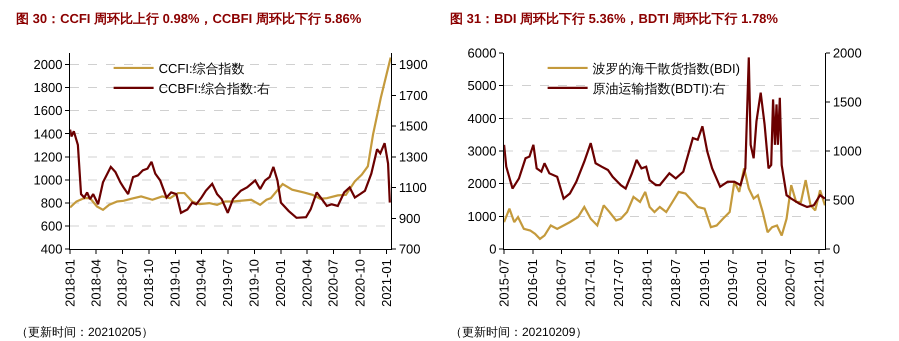  I want to click on x-tick-label: 2017-07, so click(618, 283).